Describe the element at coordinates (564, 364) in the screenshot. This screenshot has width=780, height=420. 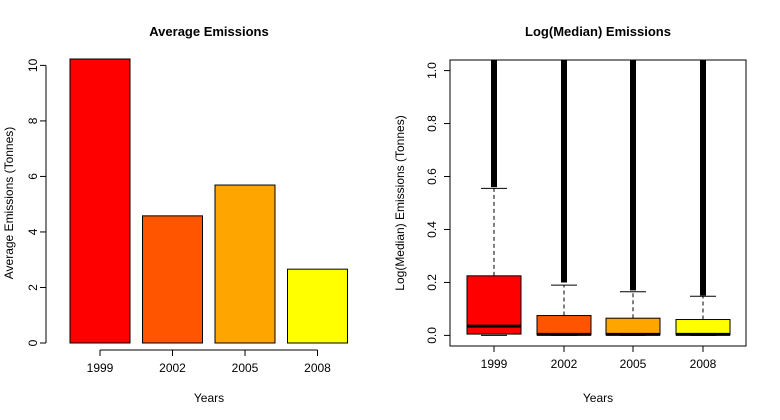
I see `box-x-tick-label: 2002` at that location.